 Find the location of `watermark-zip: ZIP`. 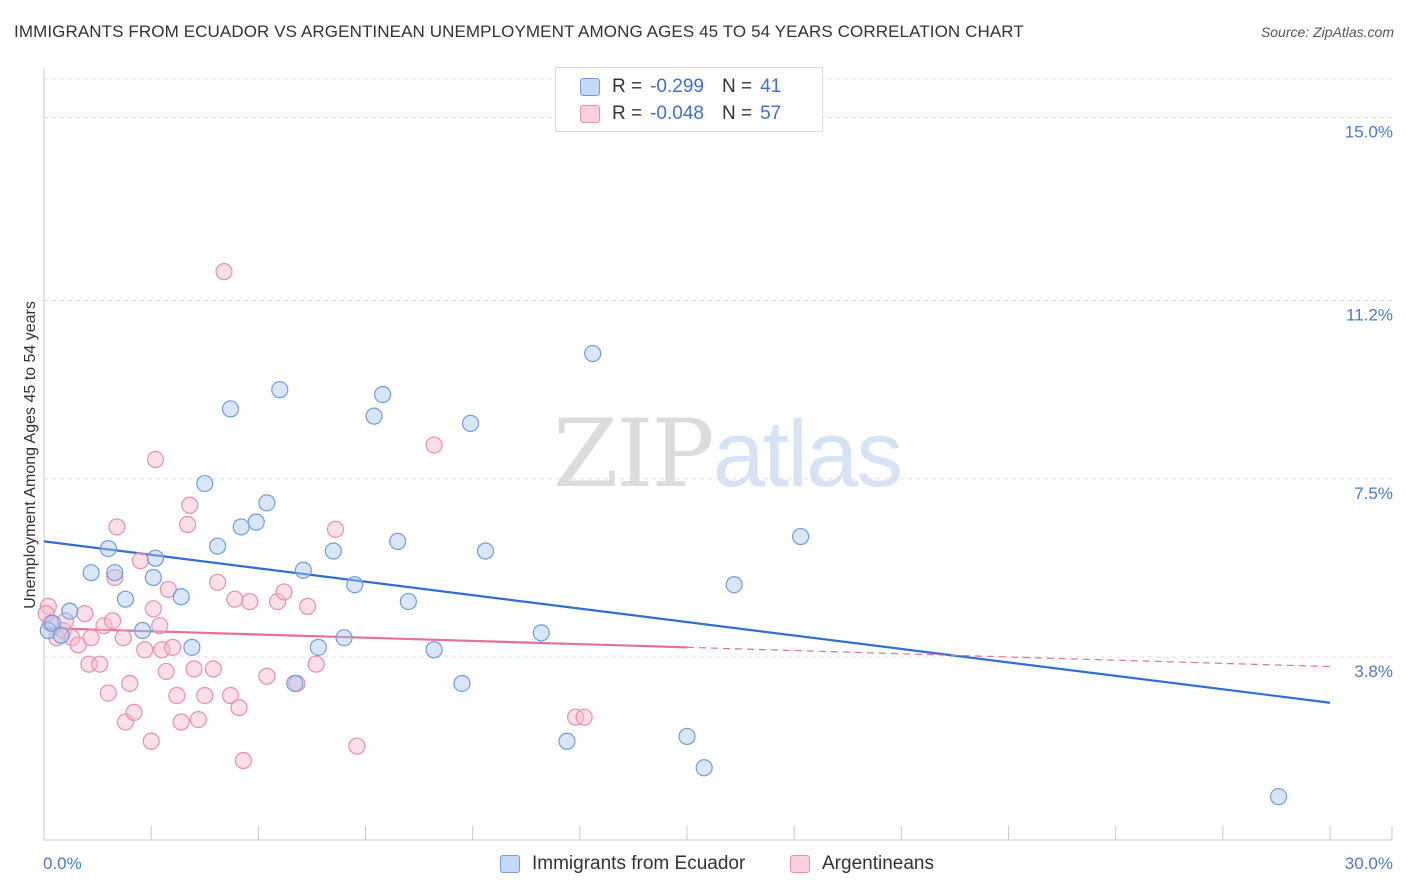

watermark-zip: ZIP is located at coordinates (634, 454).